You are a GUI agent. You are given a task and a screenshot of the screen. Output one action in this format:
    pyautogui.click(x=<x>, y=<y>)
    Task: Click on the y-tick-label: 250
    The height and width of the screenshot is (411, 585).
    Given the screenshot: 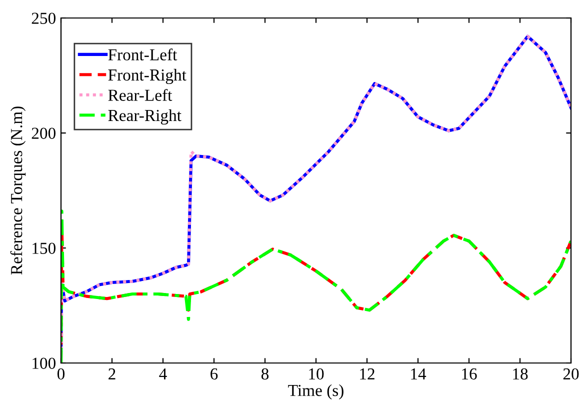 What is the action you would take?
    pyautogui.click(x=44, y=18)
    